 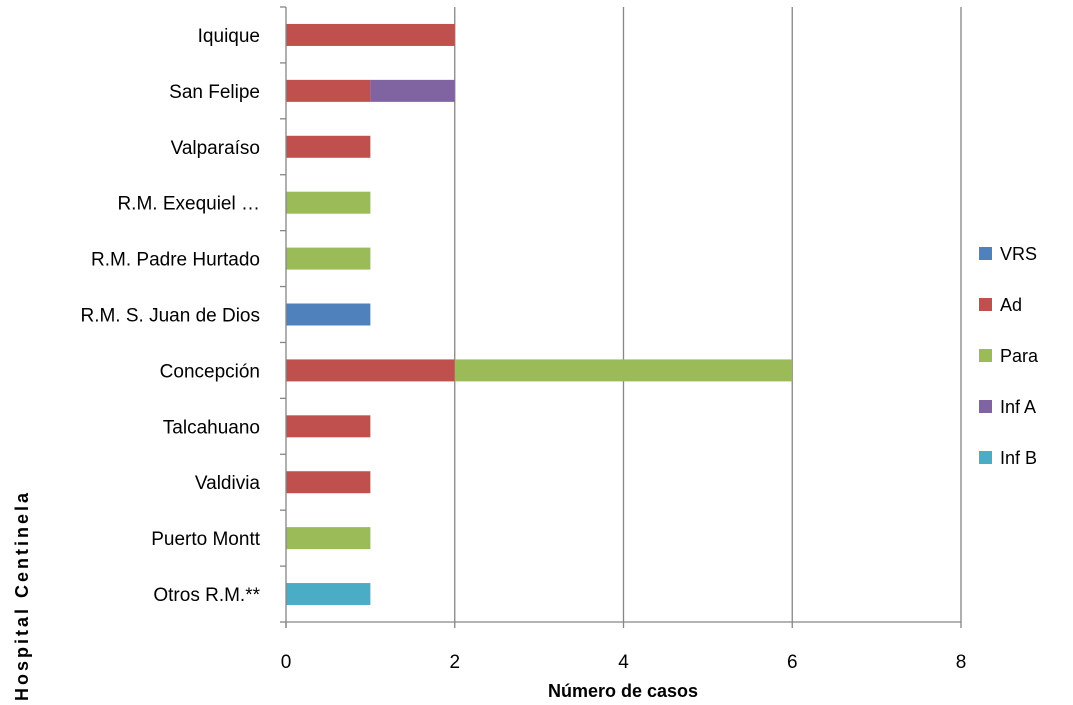 I want to click on x-tick-labels: 0 2 4 6 8, so click(x=624, y=662).